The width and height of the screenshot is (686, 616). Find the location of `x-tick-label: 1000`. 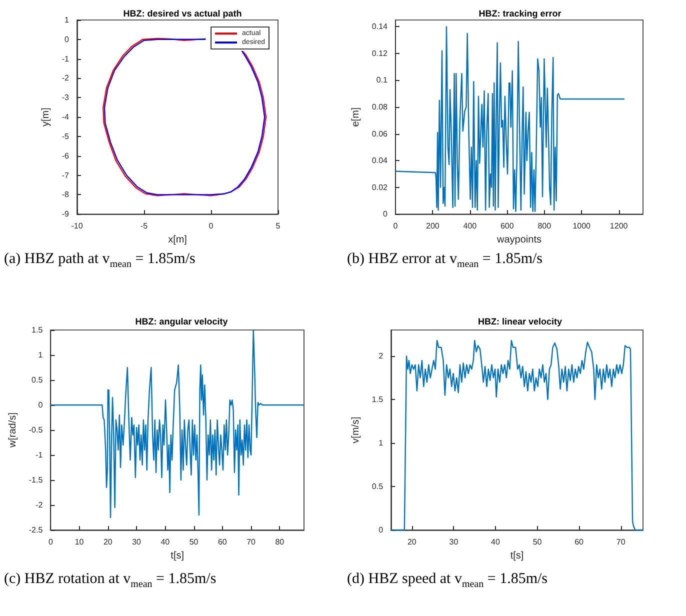

x-tick-label: 1000 is located at coordinates (582, 226).